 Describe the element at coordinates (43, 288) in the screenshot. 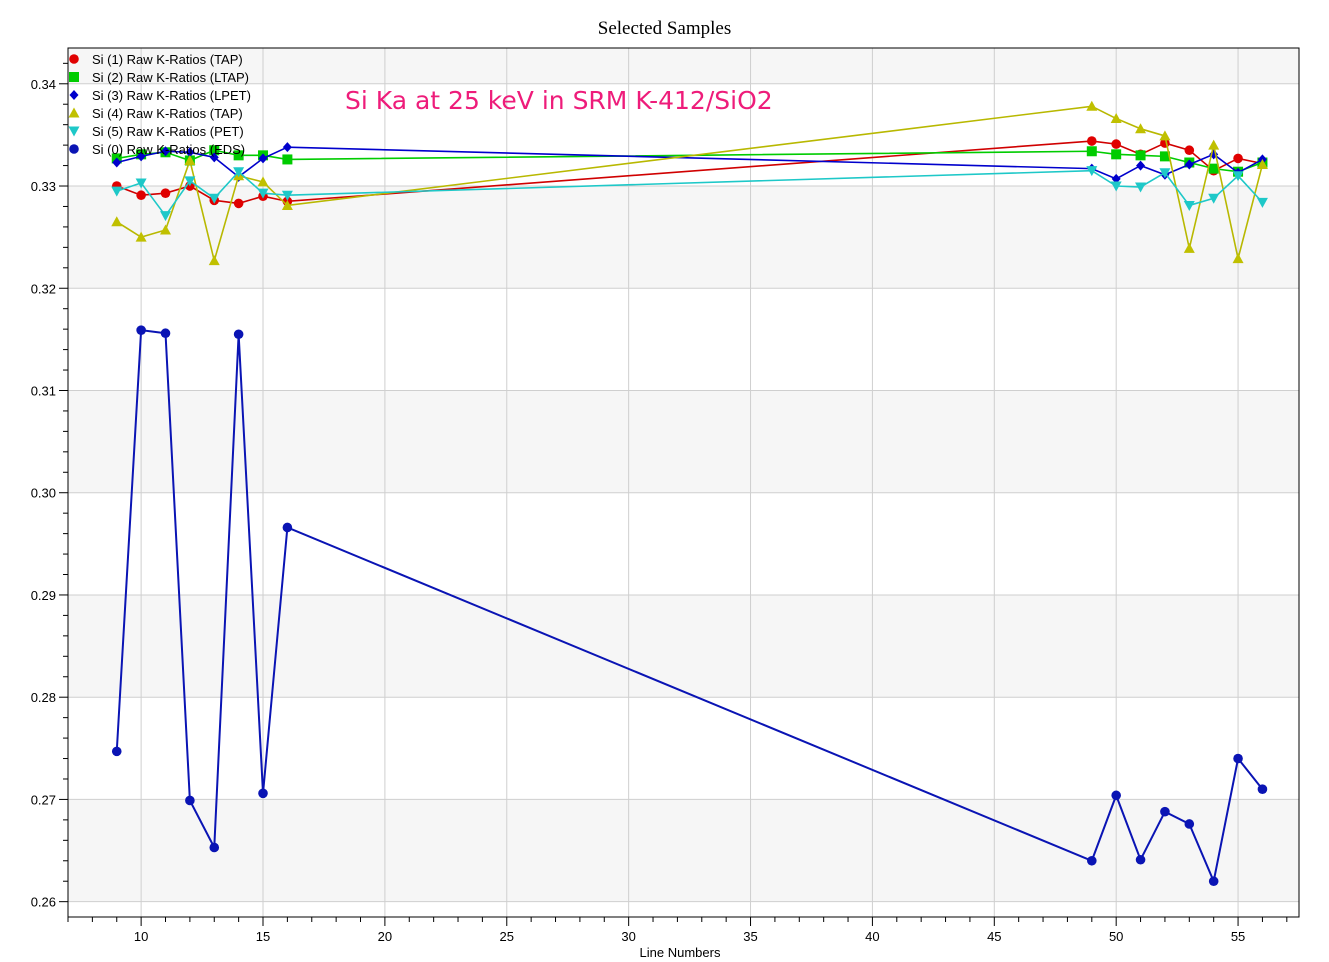

I see `y-tick-label: 0.32` at that location.